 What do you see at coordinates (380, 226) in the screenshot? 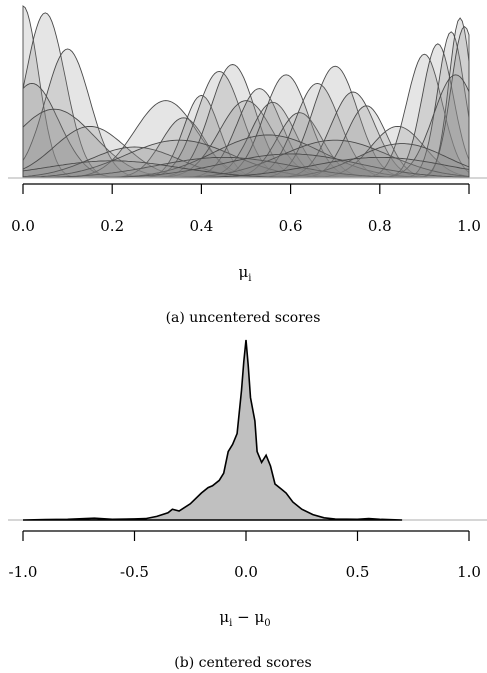
I see `panel-a-tick-label: 0.8` at bounding box center [380, 226].